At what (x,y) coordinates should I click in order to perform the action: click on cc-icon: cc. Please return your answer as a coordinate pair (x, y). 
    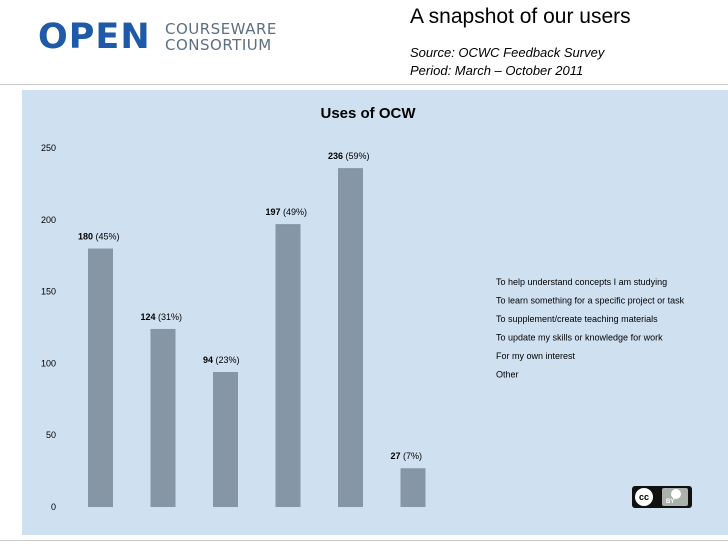
    Looking at the image, I should click on (644, 497).